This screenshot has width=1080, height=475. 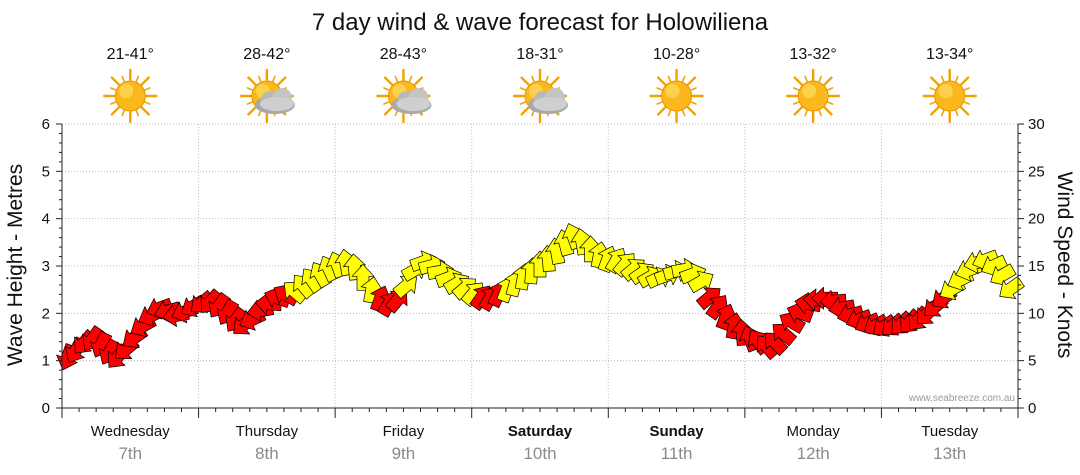 What do you see at coordinates (1036, 219) in the screenshot?
I see `right-tick-label: 20` at bounding box center [1036, 219].